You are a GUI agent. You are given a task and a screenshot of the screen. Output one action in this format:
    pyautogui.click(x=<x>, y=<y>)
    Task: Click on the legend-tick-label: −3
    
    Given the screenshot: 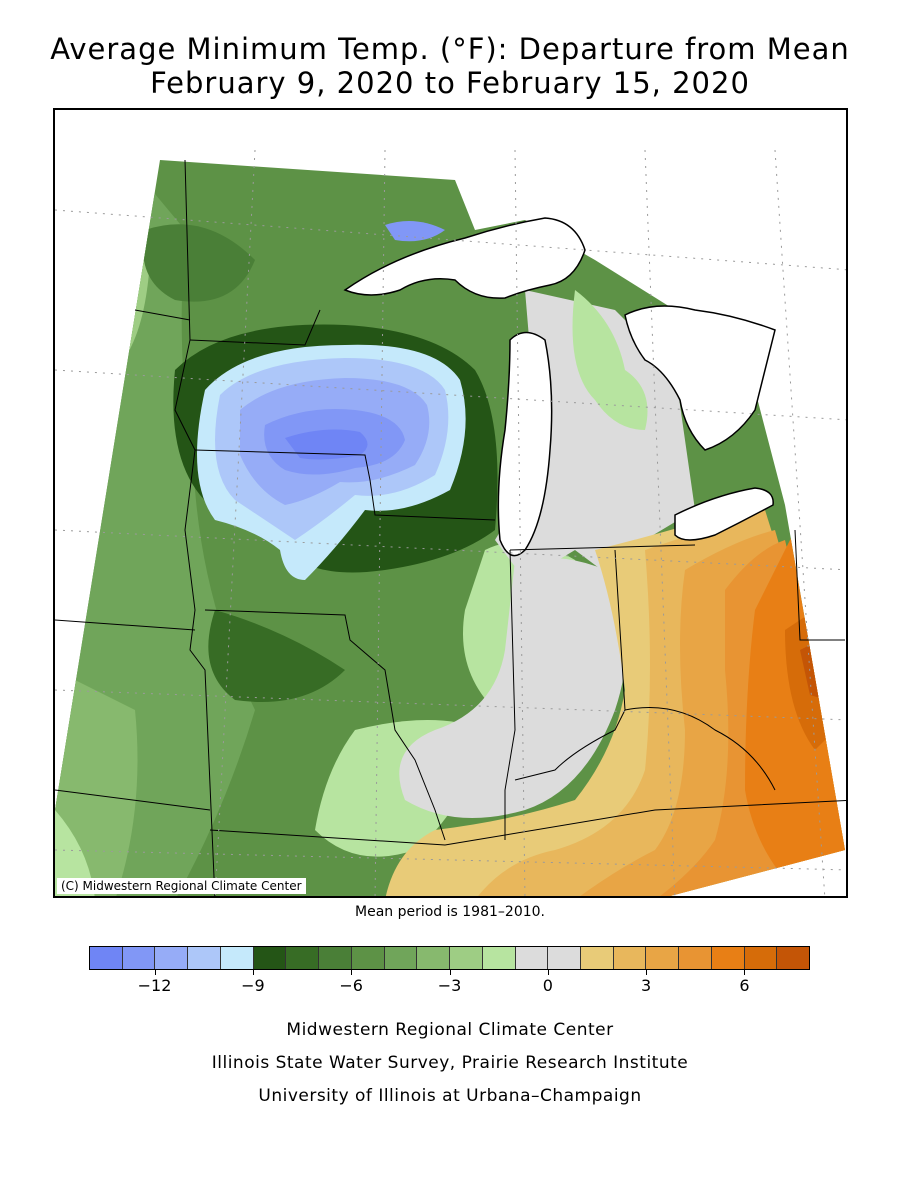 What is the action you would take?
    pyautogui.click(x=449, y=985)
    